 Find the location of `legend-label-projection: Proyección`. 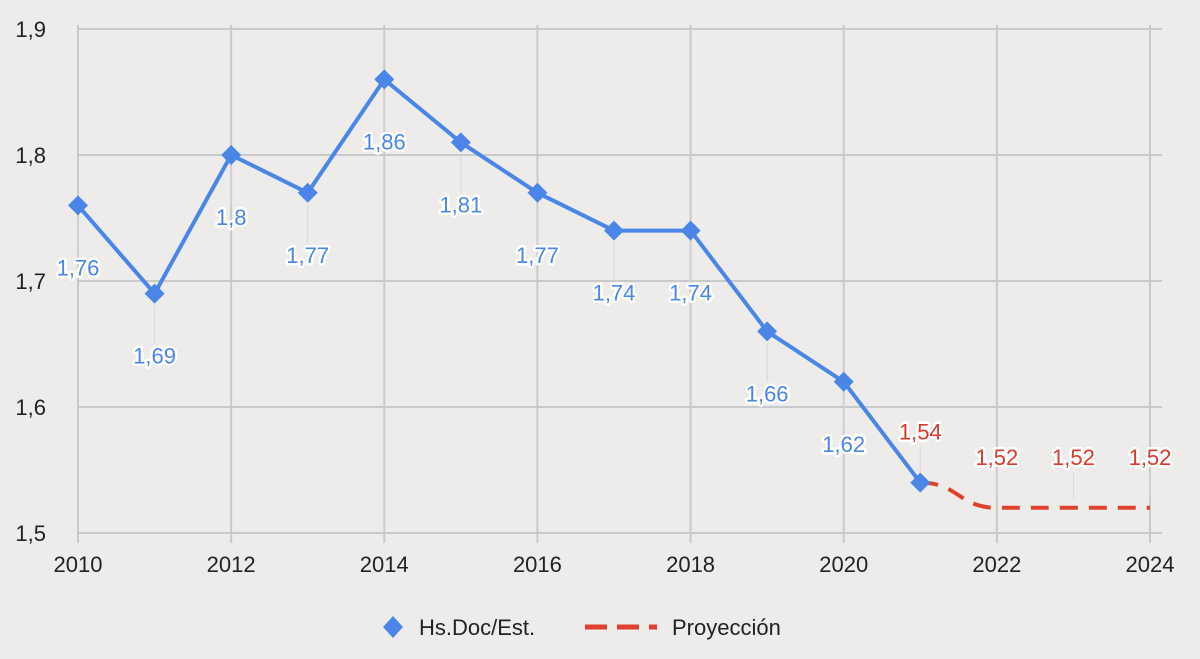

legend-label-projection: Proyección is located at coordinates (726, 627).